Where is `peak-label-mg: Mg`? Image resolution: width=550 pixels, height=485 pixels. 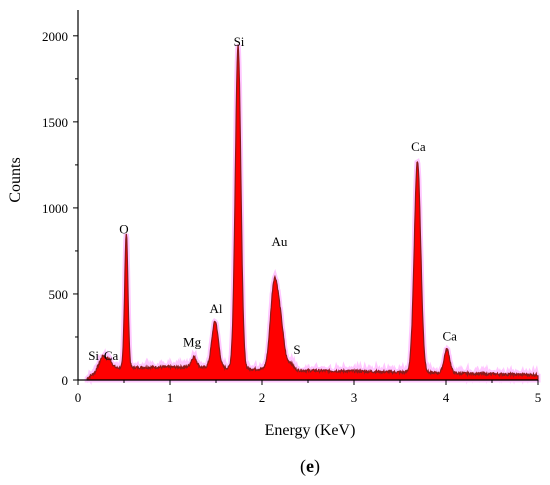 peak-label-mg: Mg is located at coordinates (192, 341).